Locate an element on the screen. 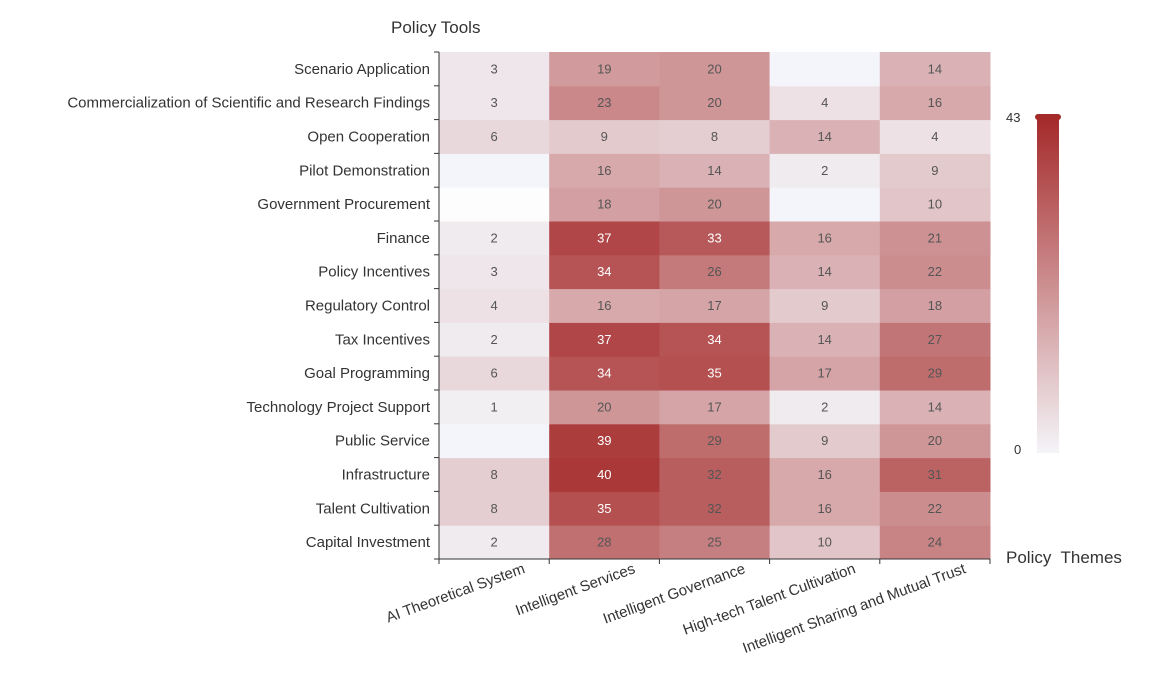  y-tick-label: Tax Incentives is located at coordinates (382, 339).